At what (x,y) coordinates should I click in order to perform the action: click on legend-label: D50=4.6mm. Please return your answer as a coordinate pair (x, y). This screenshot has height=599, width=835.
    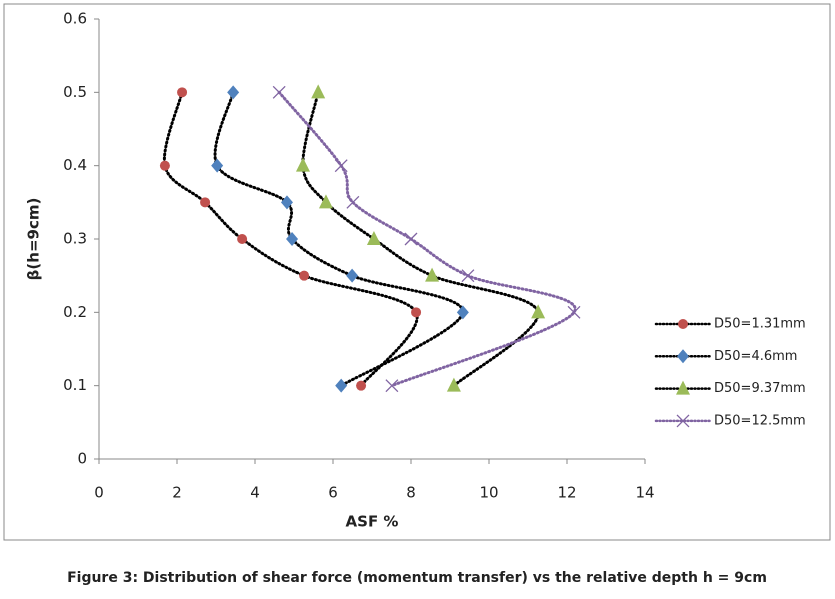
    Looking at the image, I should click on (755, 356).